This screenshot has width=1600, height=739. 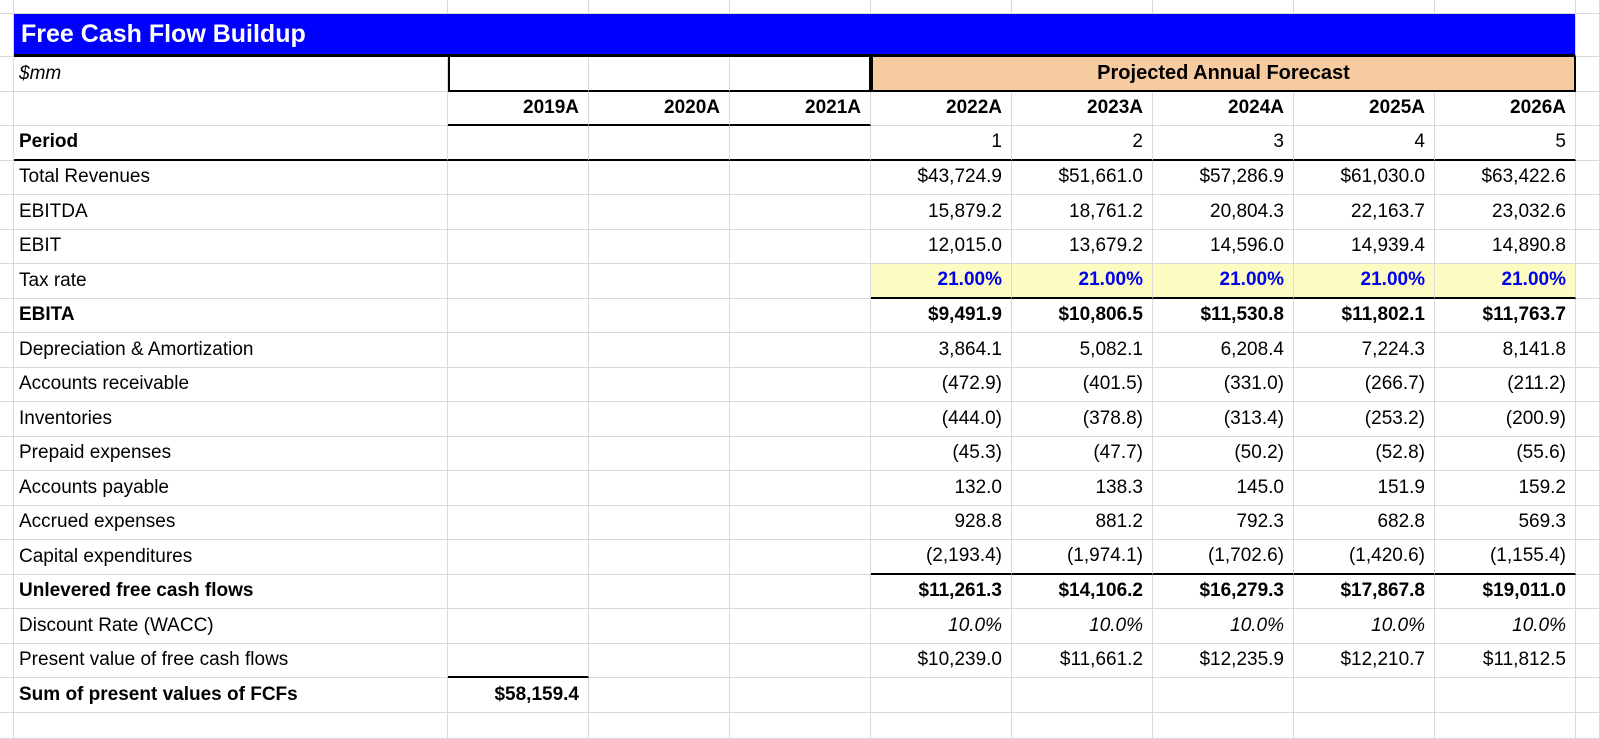 What do you see at coordinates (231, 350) in the screenshot?
I see `row-label-cell: Depreciation & Amortization` at bounding box center [231, 350].